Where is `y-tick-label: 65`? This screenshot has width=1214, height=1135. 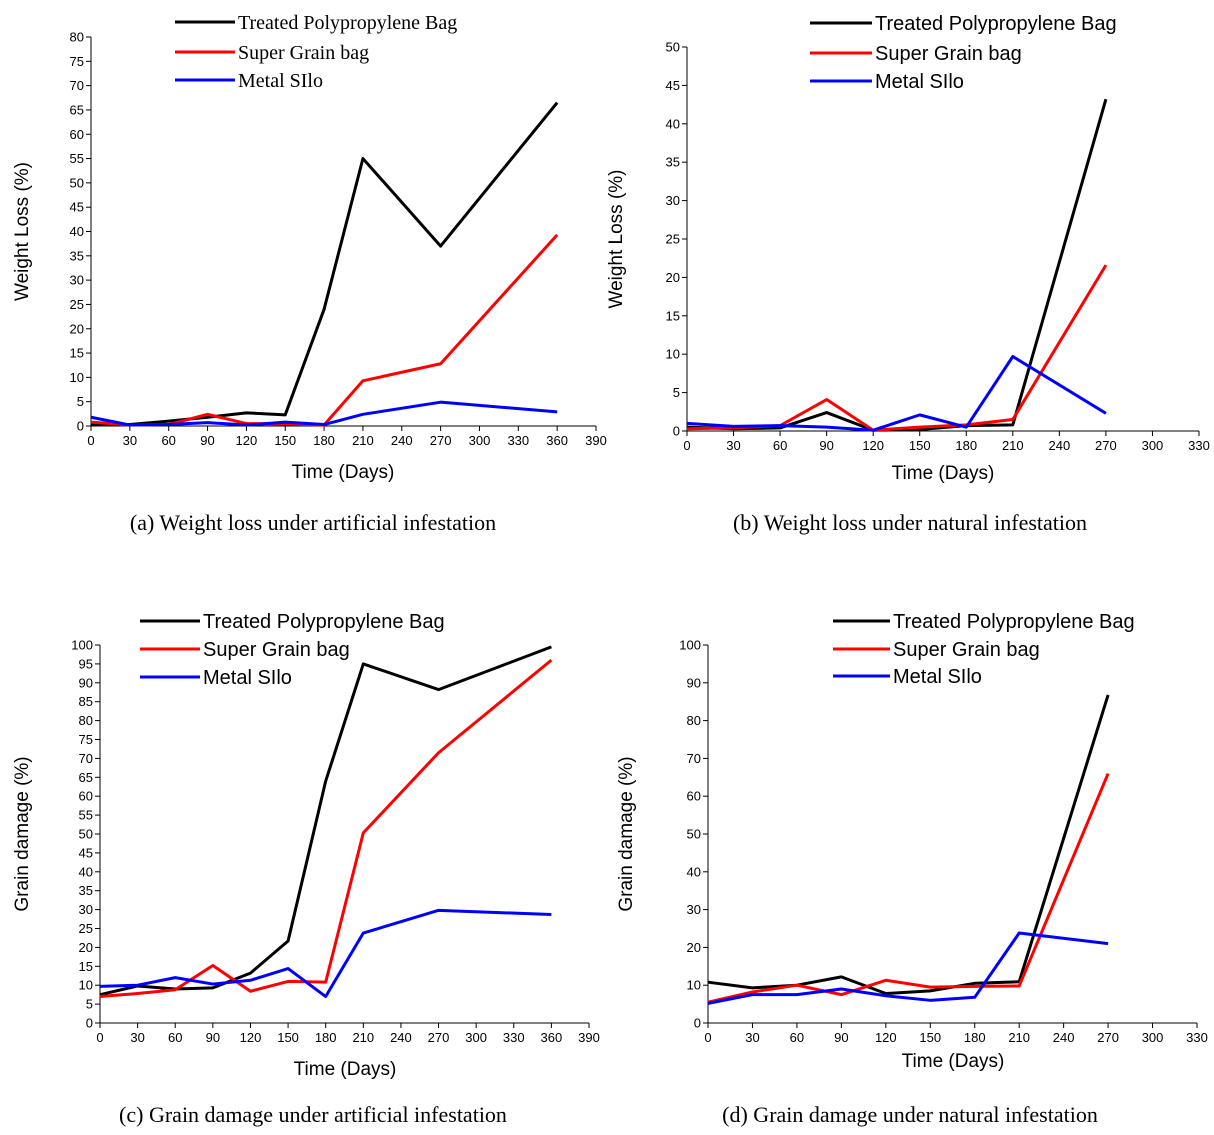 y-tick-label: 65 is located at coordinates (86, 777).